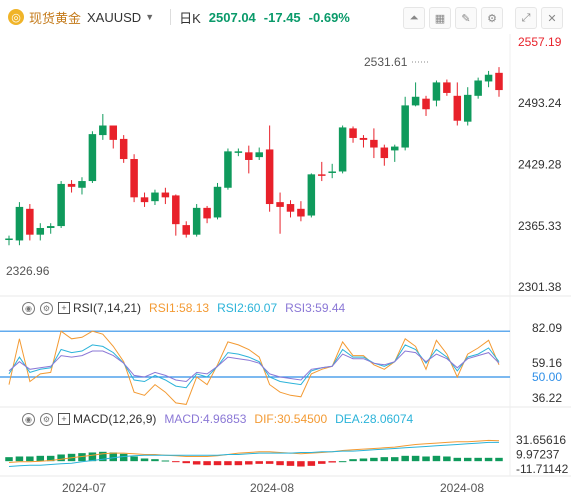  What do you see at coordinates (541, 440) in the screenshot?
I see `macd-axis-label: 31.65616` at bounding box center [541, 440].